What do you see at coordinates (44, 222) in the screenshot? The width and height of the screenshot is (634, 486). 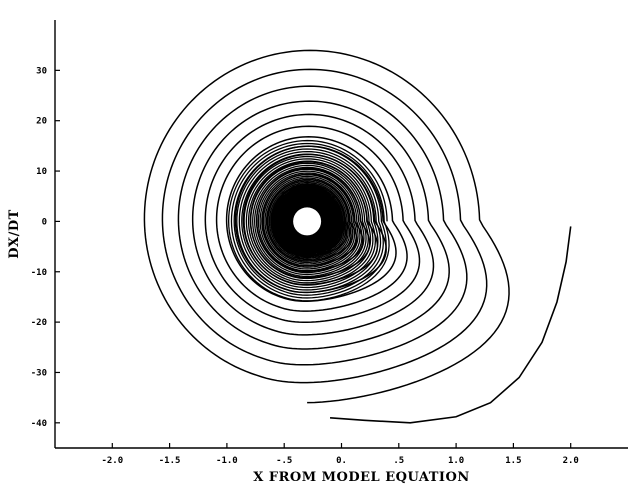 I see `y-tick-label: 0` at bounding box center [44, 222].